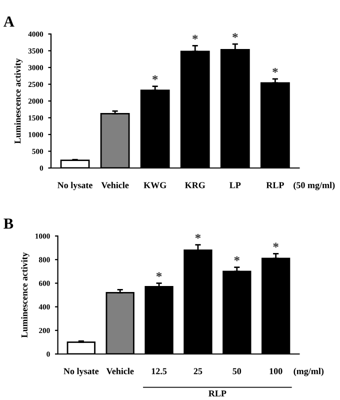  Describe the element at coordinates (276, 371) in the screenshot. I see `x-tick-label: 100` at that location.